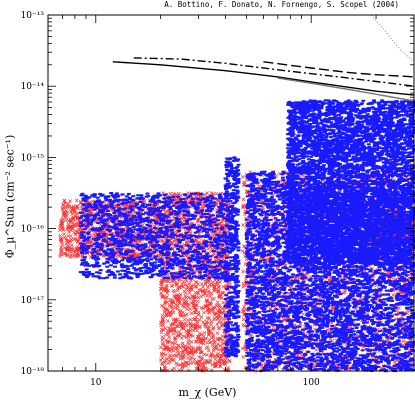 The width and height of the screenshot is (415, 412). What do you see at coordinates (33, 16) in the screenshot?
I see `y-tick-label: 10⁻¹³` at bounding box center [33, 16].